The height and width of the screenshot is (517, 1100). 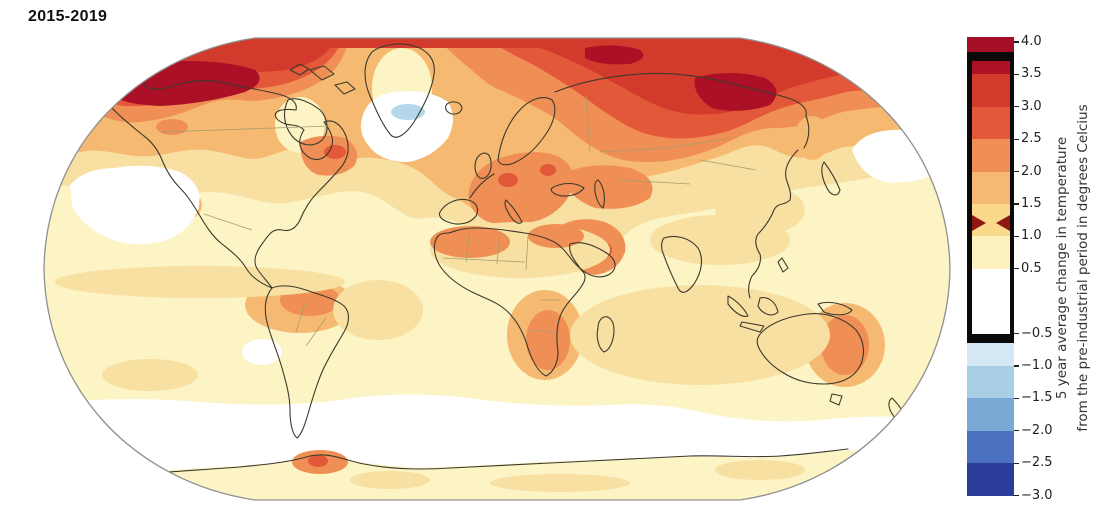 I want to click on colorbar-frame-left, so click(x=969, y=197).